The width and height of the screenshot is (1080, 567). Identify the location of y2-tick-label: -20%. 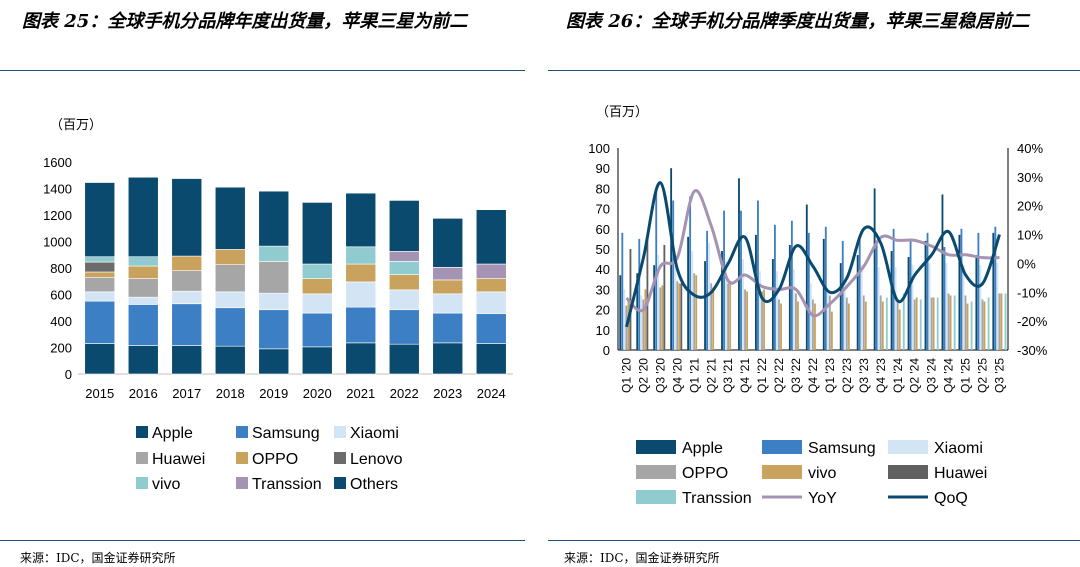
(1032, 321).